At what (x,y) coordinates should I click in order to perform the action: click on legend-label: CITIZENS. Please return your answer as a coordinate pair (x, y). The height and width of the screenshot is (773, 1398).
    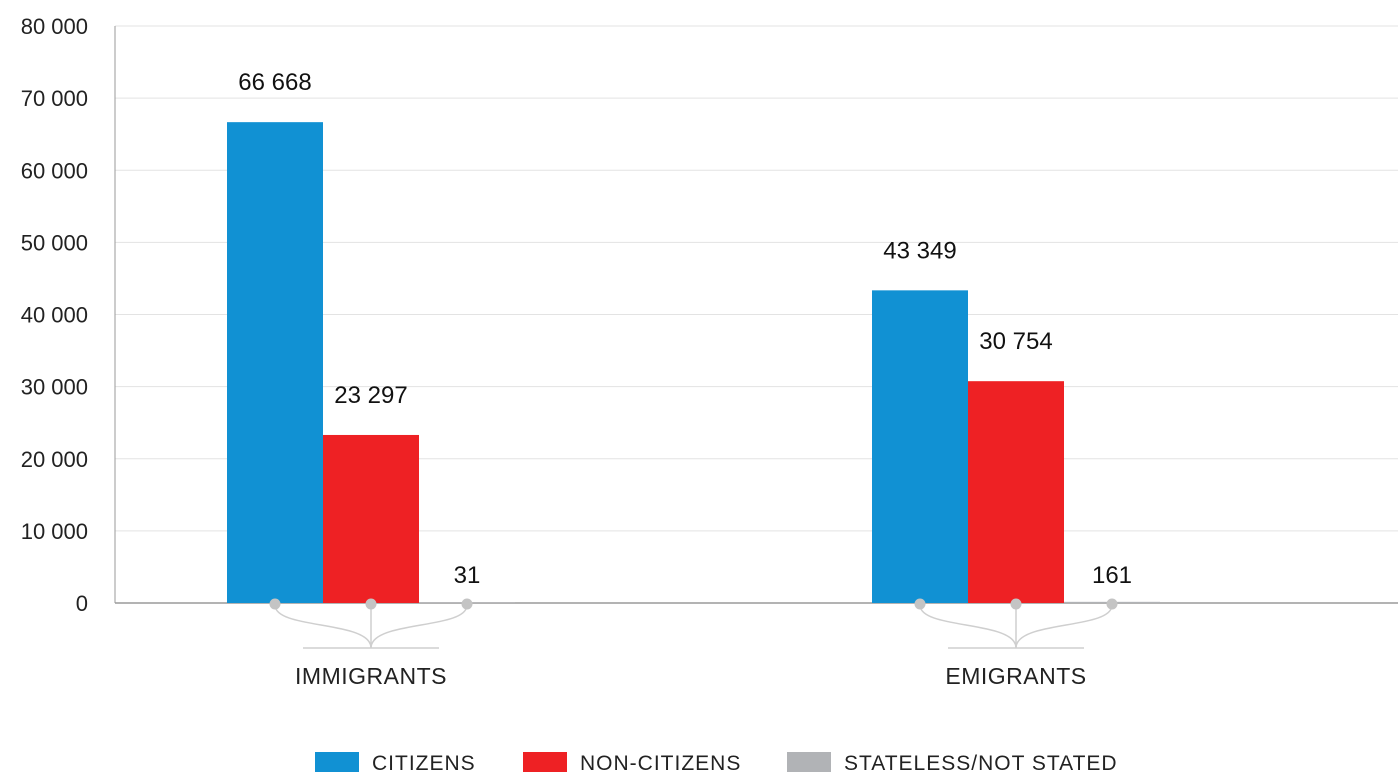
    Looking at the image, I should click on (424, 762).